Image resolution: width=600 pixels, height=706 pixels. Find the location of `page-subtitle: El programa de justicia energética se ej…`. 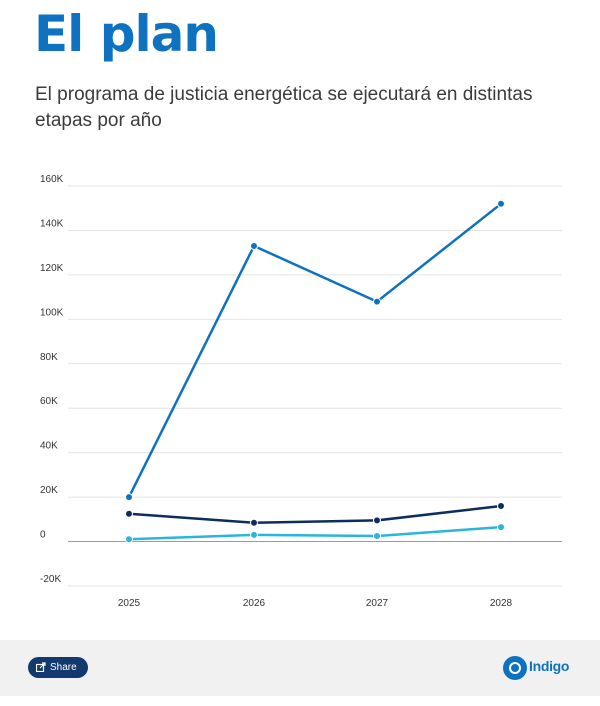

page-subtitle: El programa de justicia energética se ej… is located at coordinates (284, 107).